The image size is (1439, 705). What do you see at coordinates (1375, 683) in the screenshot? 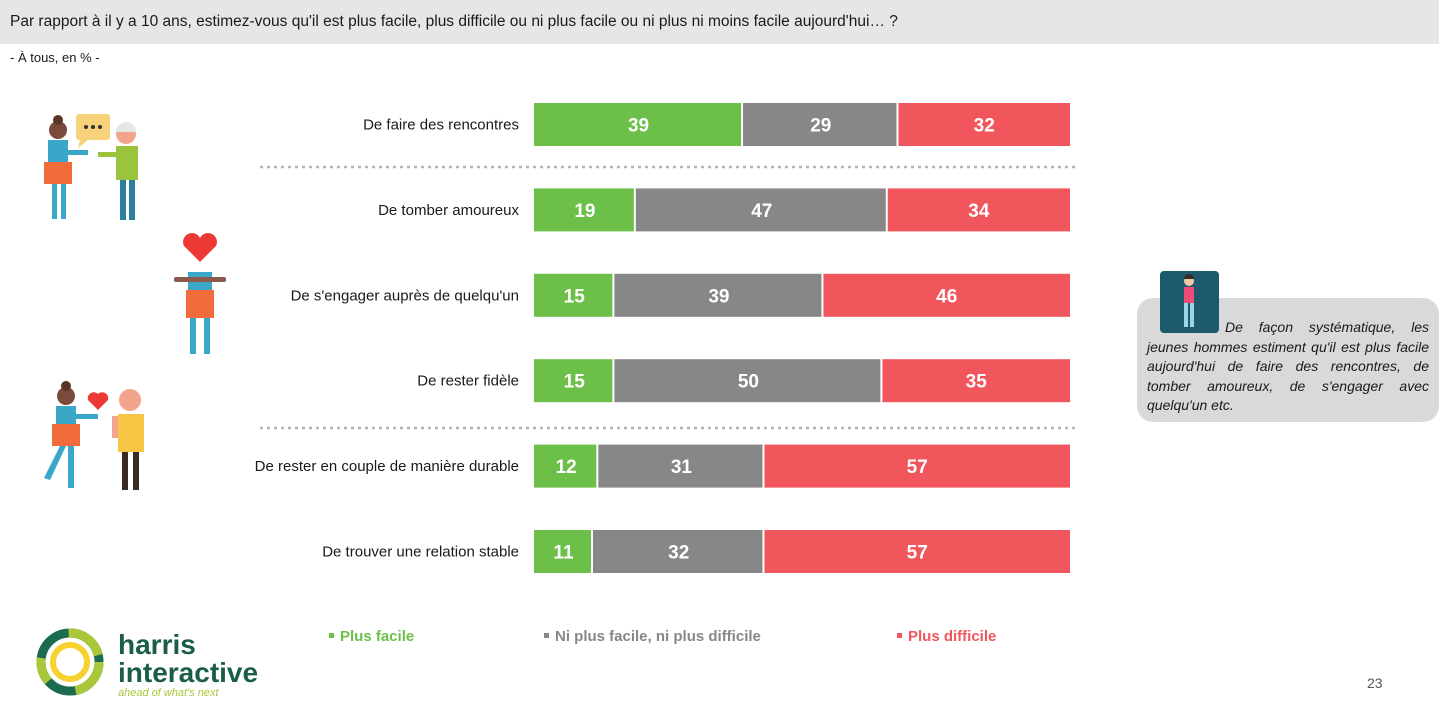
I see `page-number: 23` at bounding box center [1375, 683].